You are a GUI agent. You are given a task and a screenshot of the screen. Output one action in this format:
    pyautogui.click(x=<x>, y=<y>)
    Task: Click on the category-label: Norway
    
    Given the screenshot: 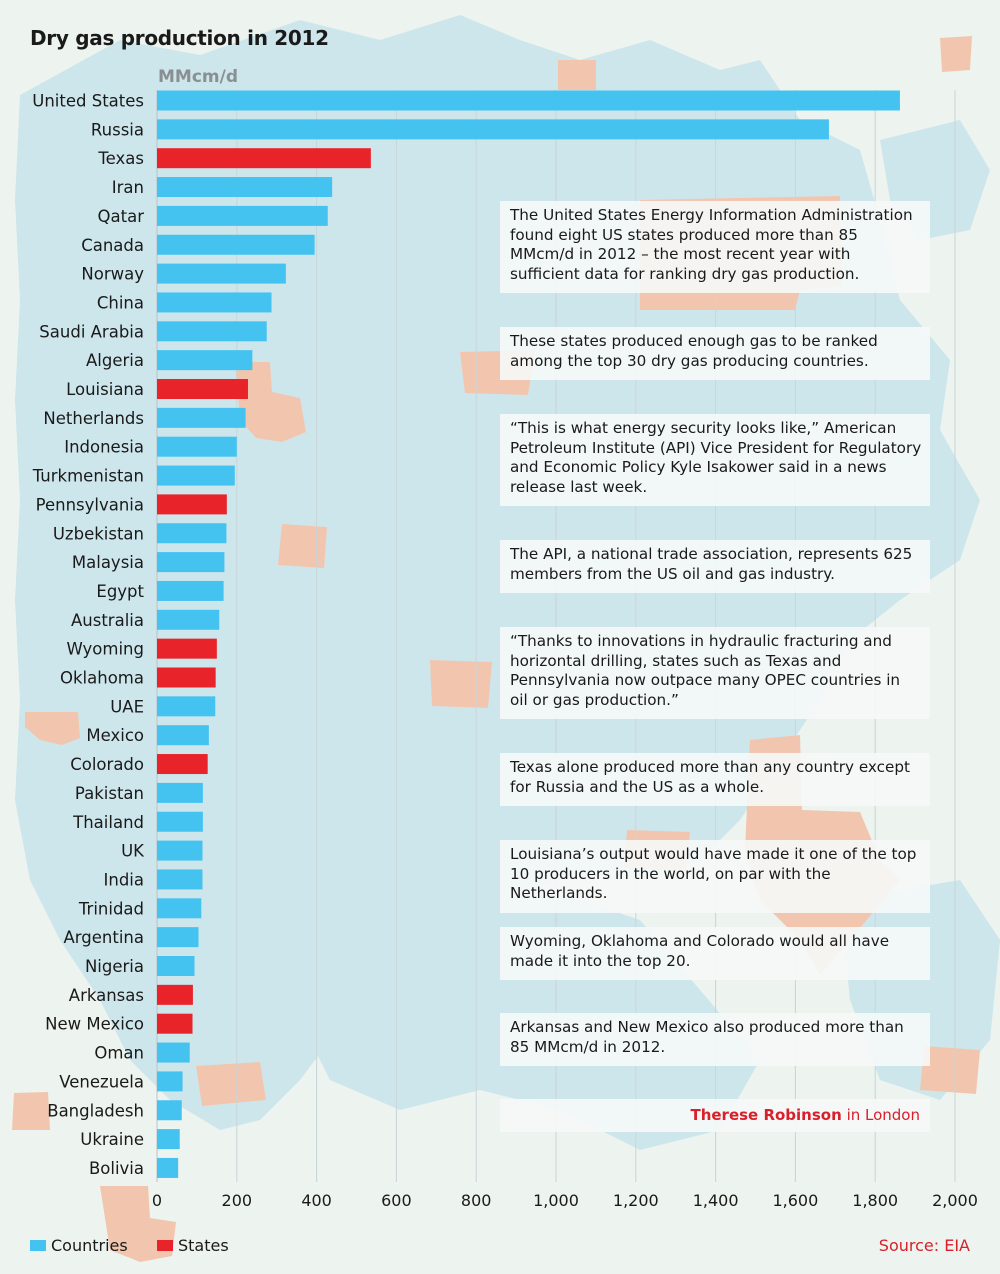 What is the action you would take?
    pyautogui.click(x=112, y=274)
    